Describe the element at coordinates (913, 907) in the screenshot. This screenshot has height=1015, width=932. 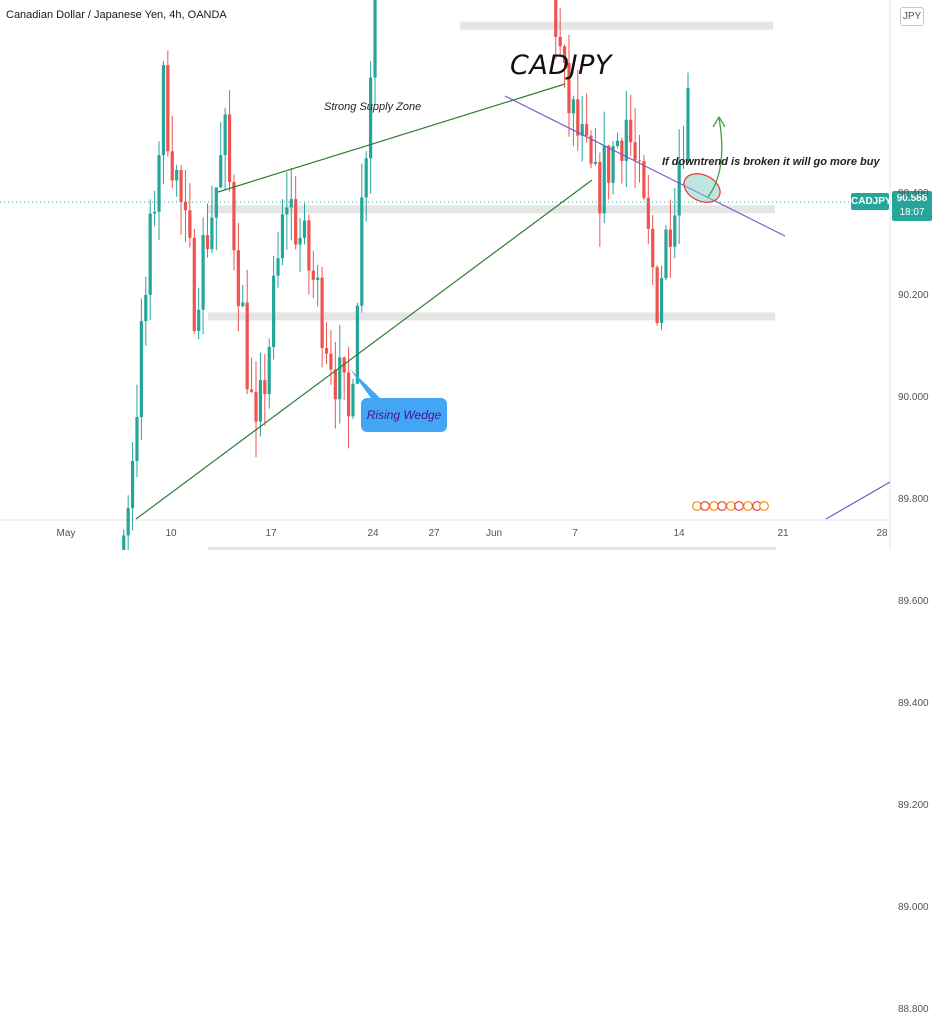
I see `y-tick-label: 89.000` at that location.